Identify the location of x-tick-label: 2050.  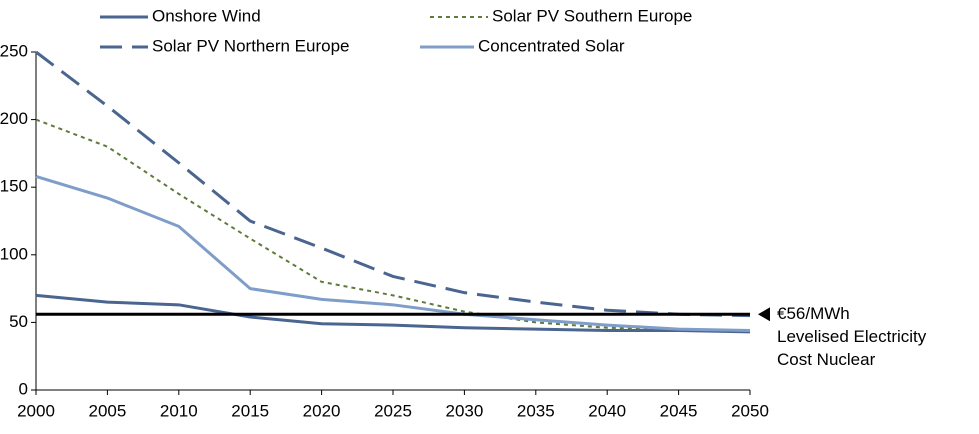
(750, 410).